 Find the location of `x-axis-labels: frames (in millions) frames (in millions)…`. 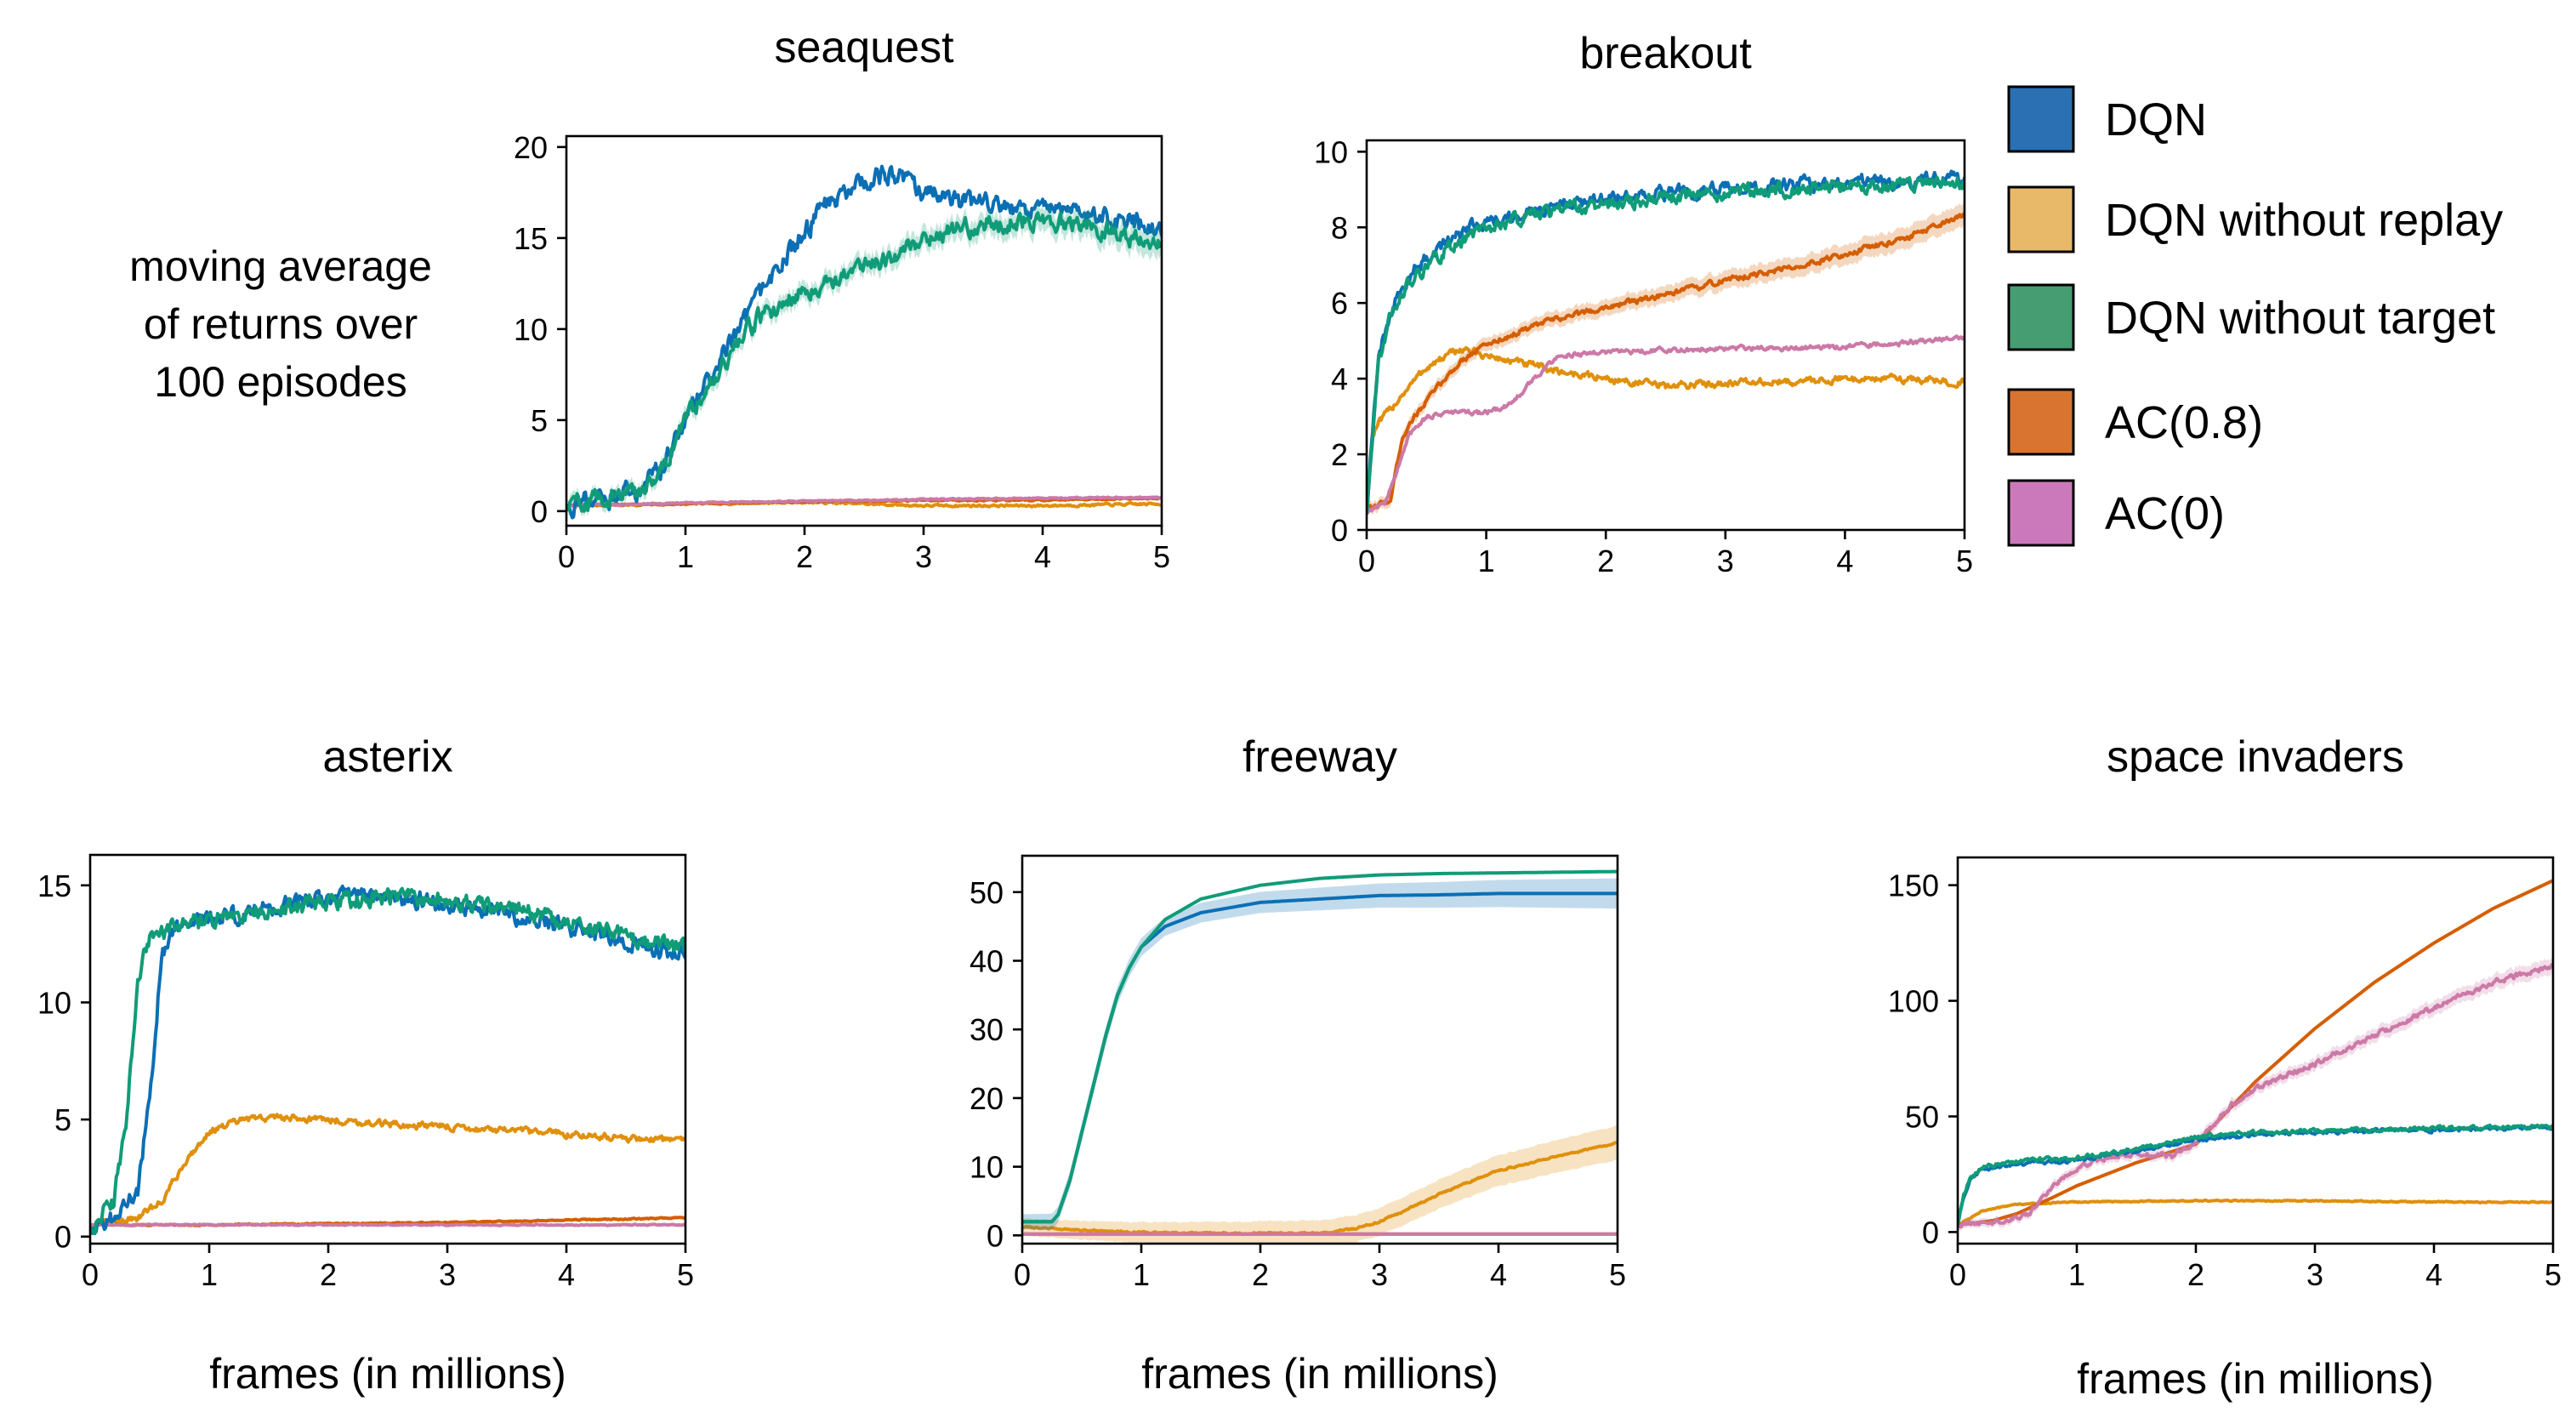

x-axis-labels: frames (in millions) frames (in millions)… is located at coordinates (1321, 1376).